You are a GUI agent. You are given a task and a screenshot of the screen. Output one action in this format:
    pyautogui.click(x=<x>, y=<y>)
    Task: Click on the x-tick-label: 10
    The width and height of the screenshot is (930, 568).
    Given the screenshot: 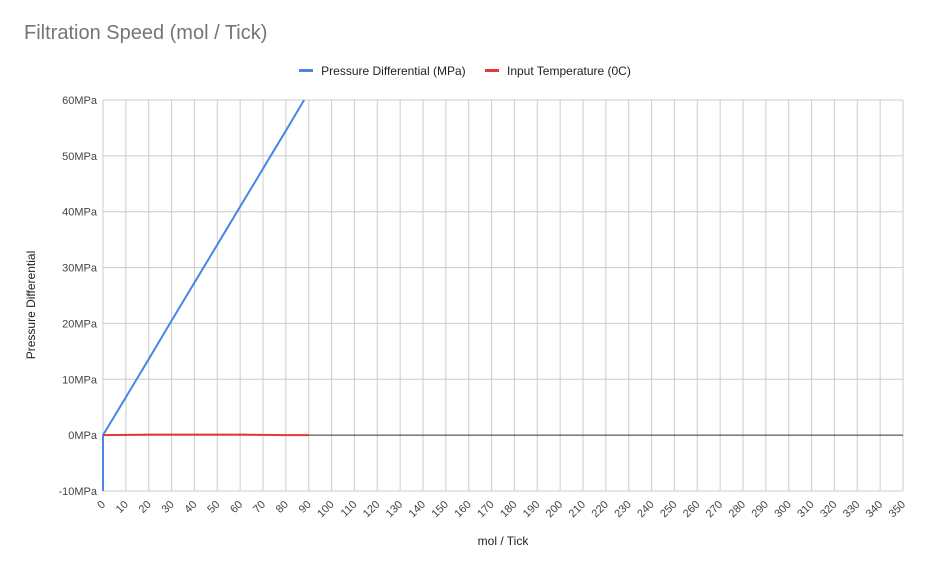 What is the action you would take?
    pyautogui.click(x=122, y=507)
    